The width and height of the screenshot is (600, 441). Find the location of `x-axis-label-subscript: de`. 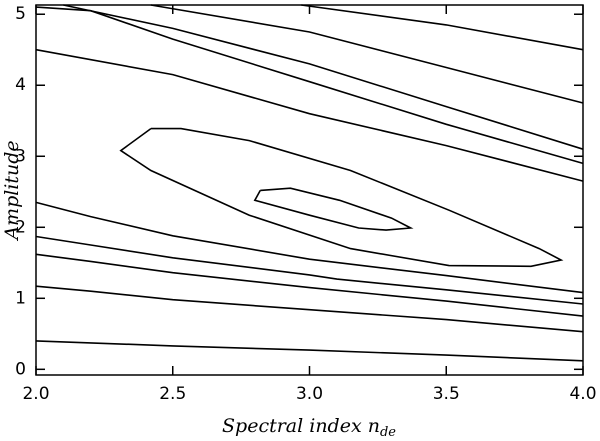

x-axis-label-subscript: de is located at coordinates (388, 432).